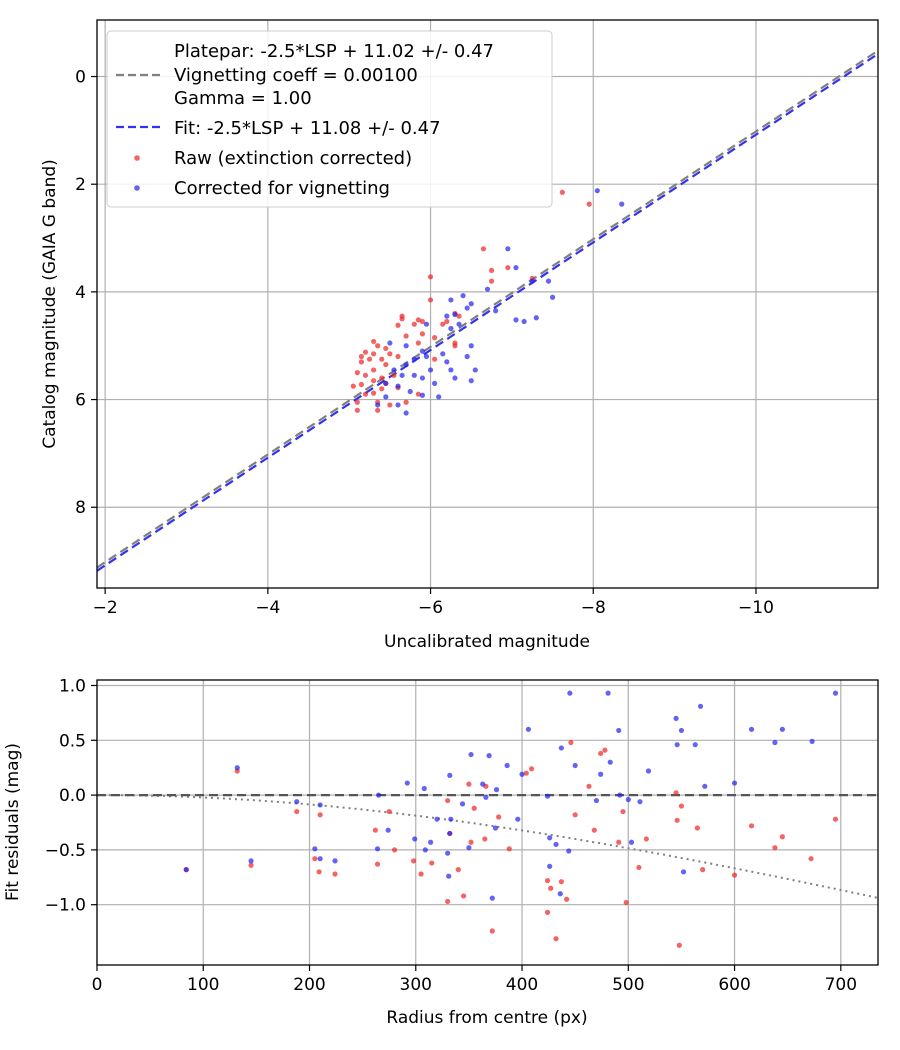 Image resolution: width=900 pixels, height=1050 pixels. I want to click on y-tick-label: 6, so click(80, 401).